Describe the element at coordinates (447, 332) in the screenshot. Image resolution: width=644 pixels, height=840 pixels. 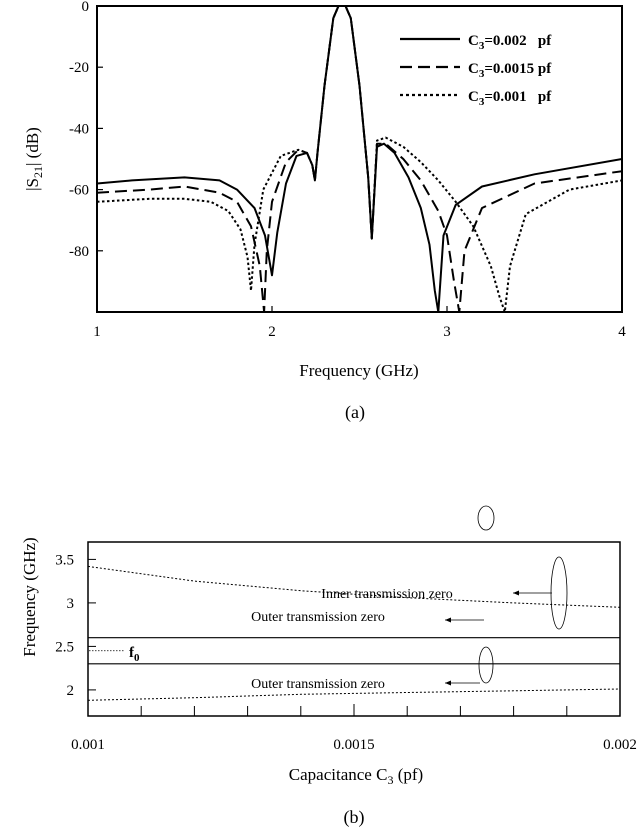
I see `x-tick-label: 3` at that location.